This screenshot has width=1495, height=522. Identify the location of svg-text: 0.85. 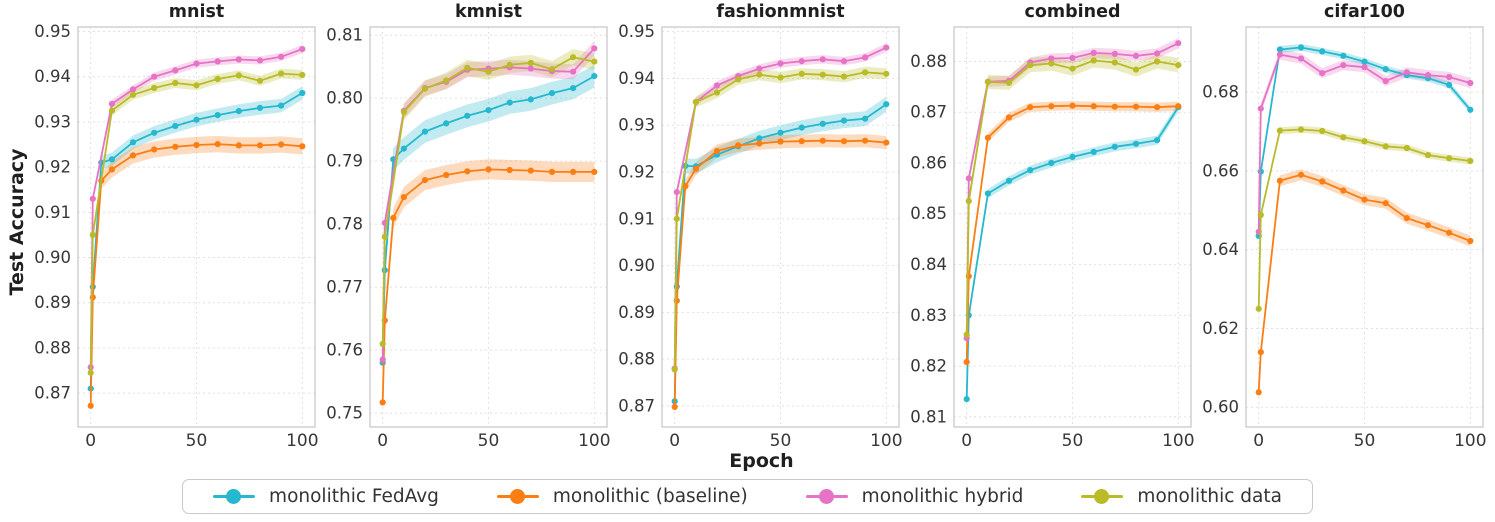
(928, 213).